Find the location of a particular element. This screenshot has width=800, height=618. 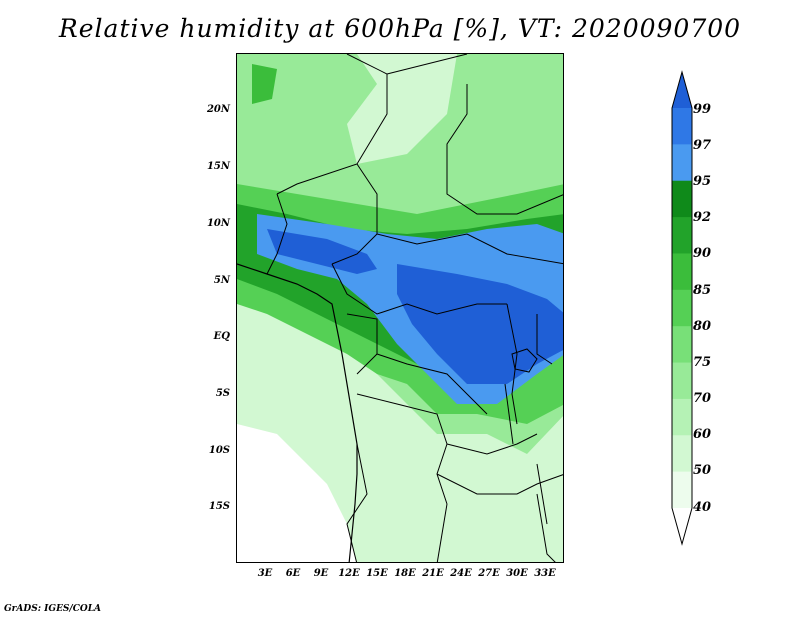

colorbar-label-80: 80 is located at coordinates (702, 326).